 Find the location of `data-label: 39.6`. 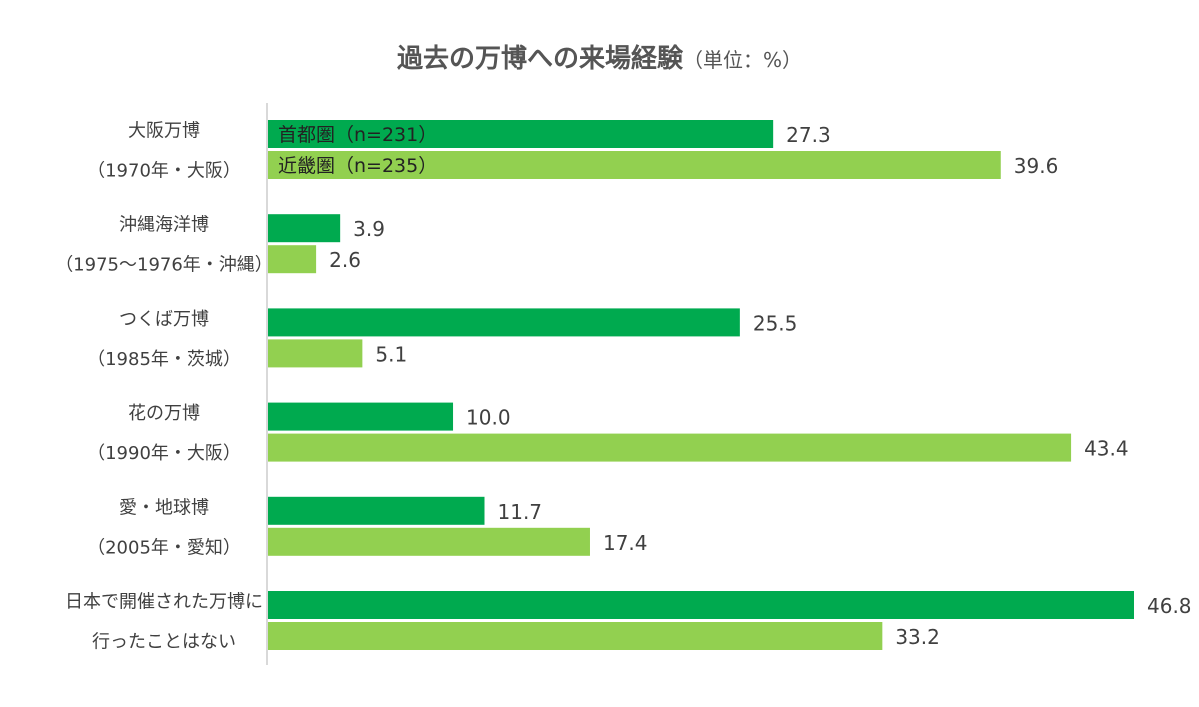

data-label: 39.6 is located at coordinates (1036, 166).